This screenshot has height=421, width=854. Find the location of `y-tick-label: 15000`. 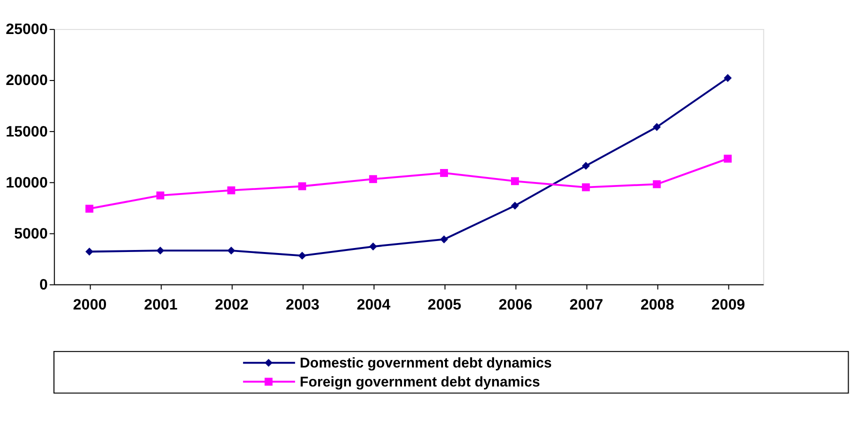

y-tick-label: 15000 is located at coordinates (27, 131).